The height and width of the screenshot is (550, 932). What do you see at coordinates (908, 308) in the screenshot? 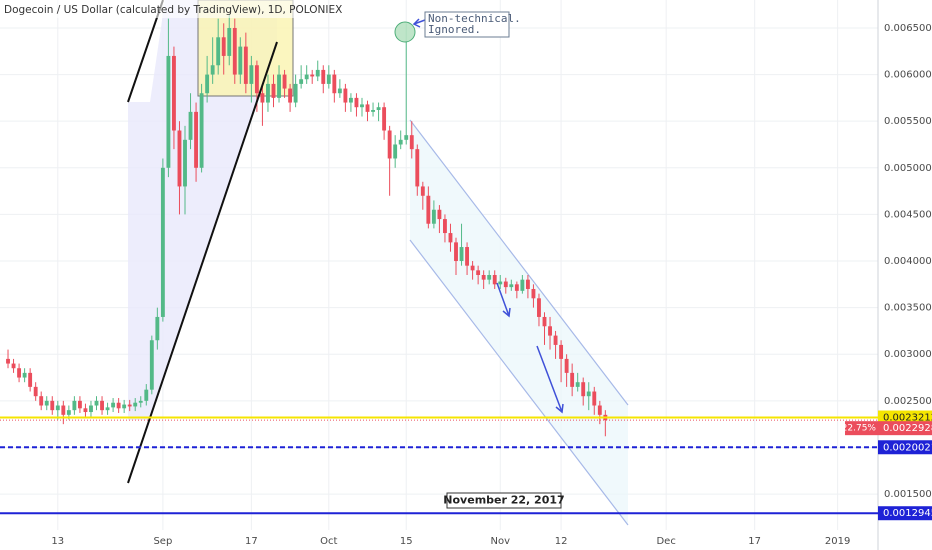
I see `y-tick-label: 0.00350000` at bounding box center [908, 308].